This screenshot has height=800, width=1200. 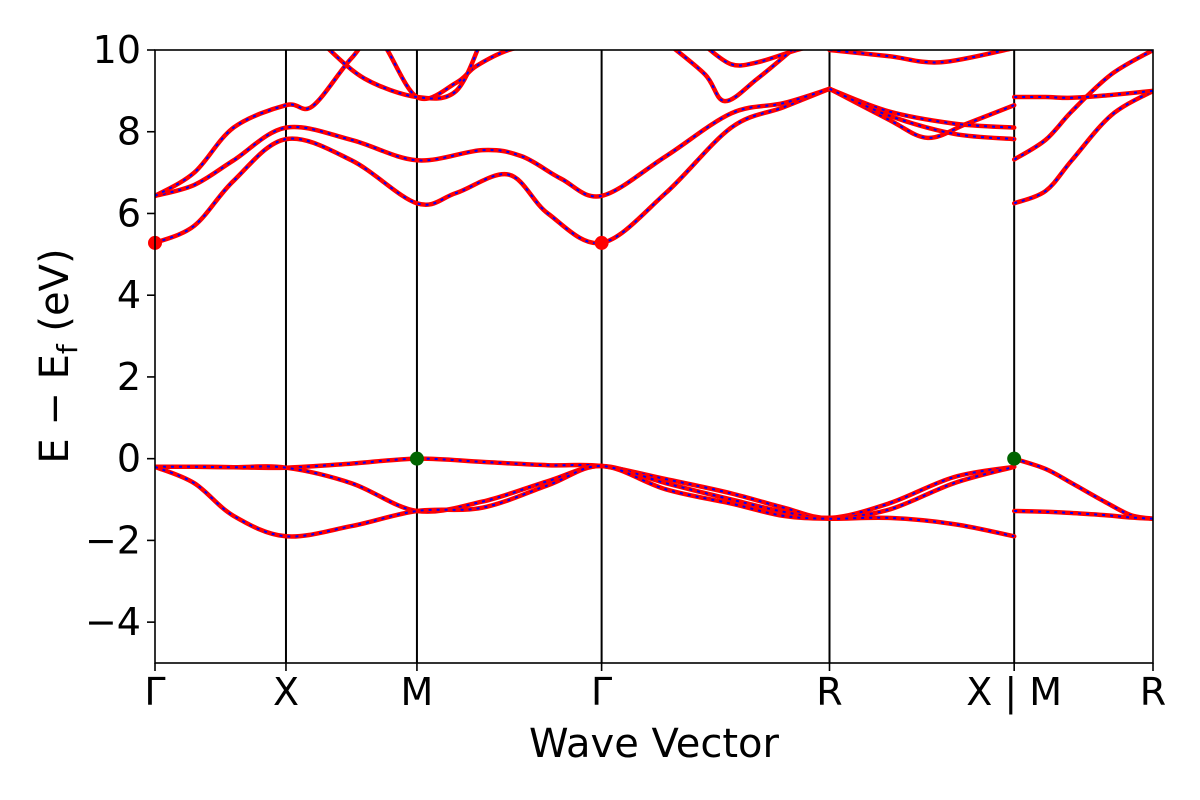 What do you see at coordinates (286, 692) in the screenshot?
I see `x-tick-label-1: X` at bounding box center [286, 692].